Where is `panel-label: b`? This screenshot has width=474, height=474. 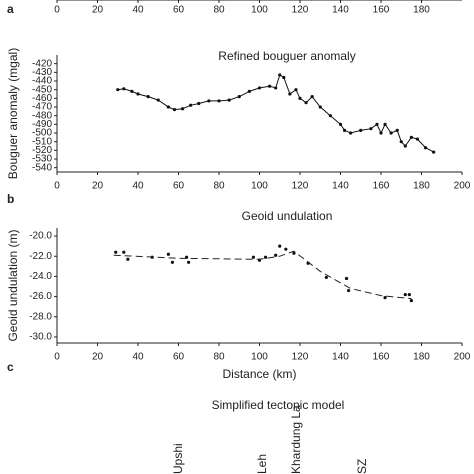
panel-label: b is located at coordinates (10, 199).